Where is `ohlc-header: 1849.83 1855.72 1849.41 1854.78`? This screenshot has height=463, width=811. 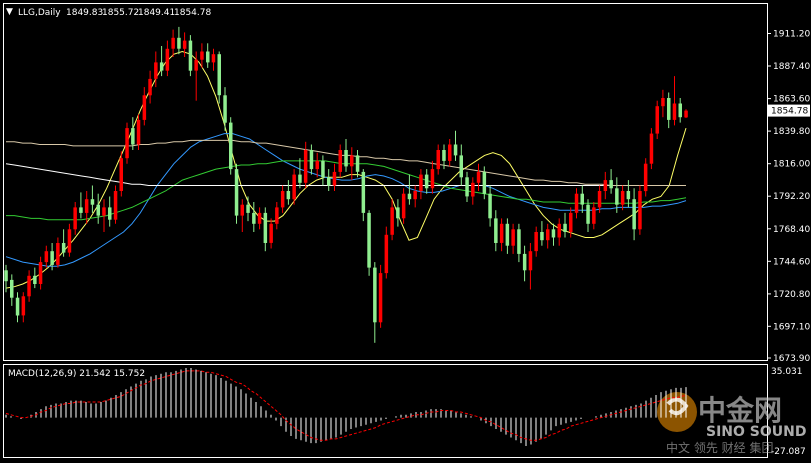
ohlc-header: 1849.83 1855.72 1849.41 1854.78 is located at coordinates (138, 13).